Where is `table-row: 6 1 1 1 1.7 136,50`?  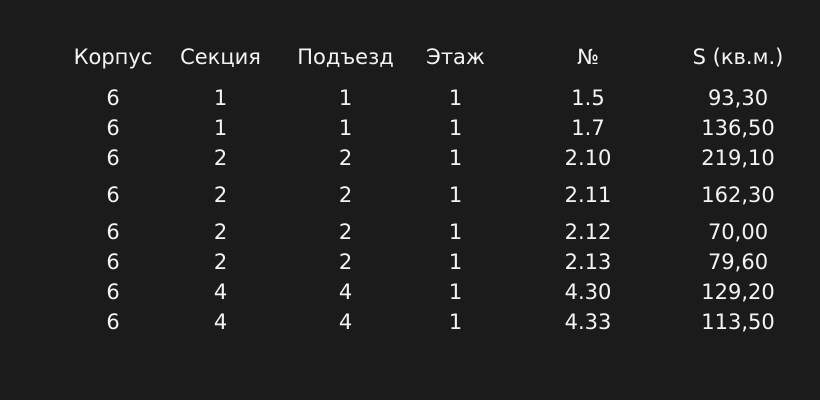 table-row: 6 1 1 1 1.7 136,50 is located at coordinates (425, 128).